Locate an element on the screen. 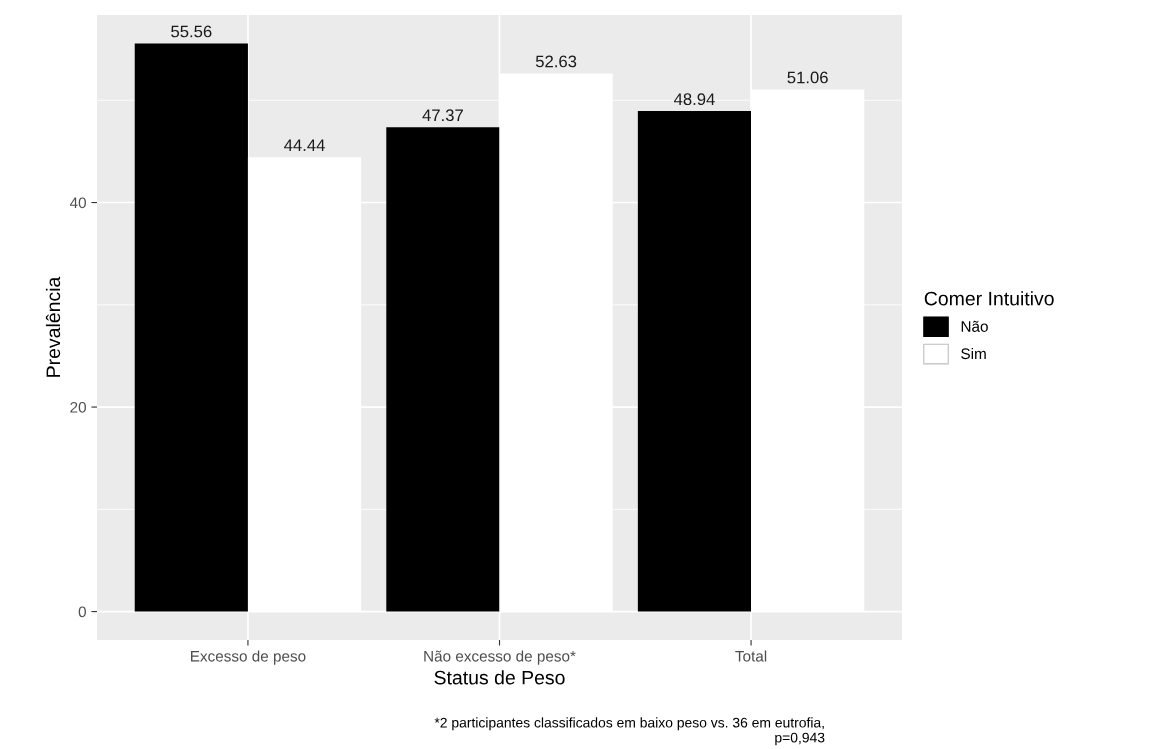  data-label: 52.63 is located at coordinates (556, 61).